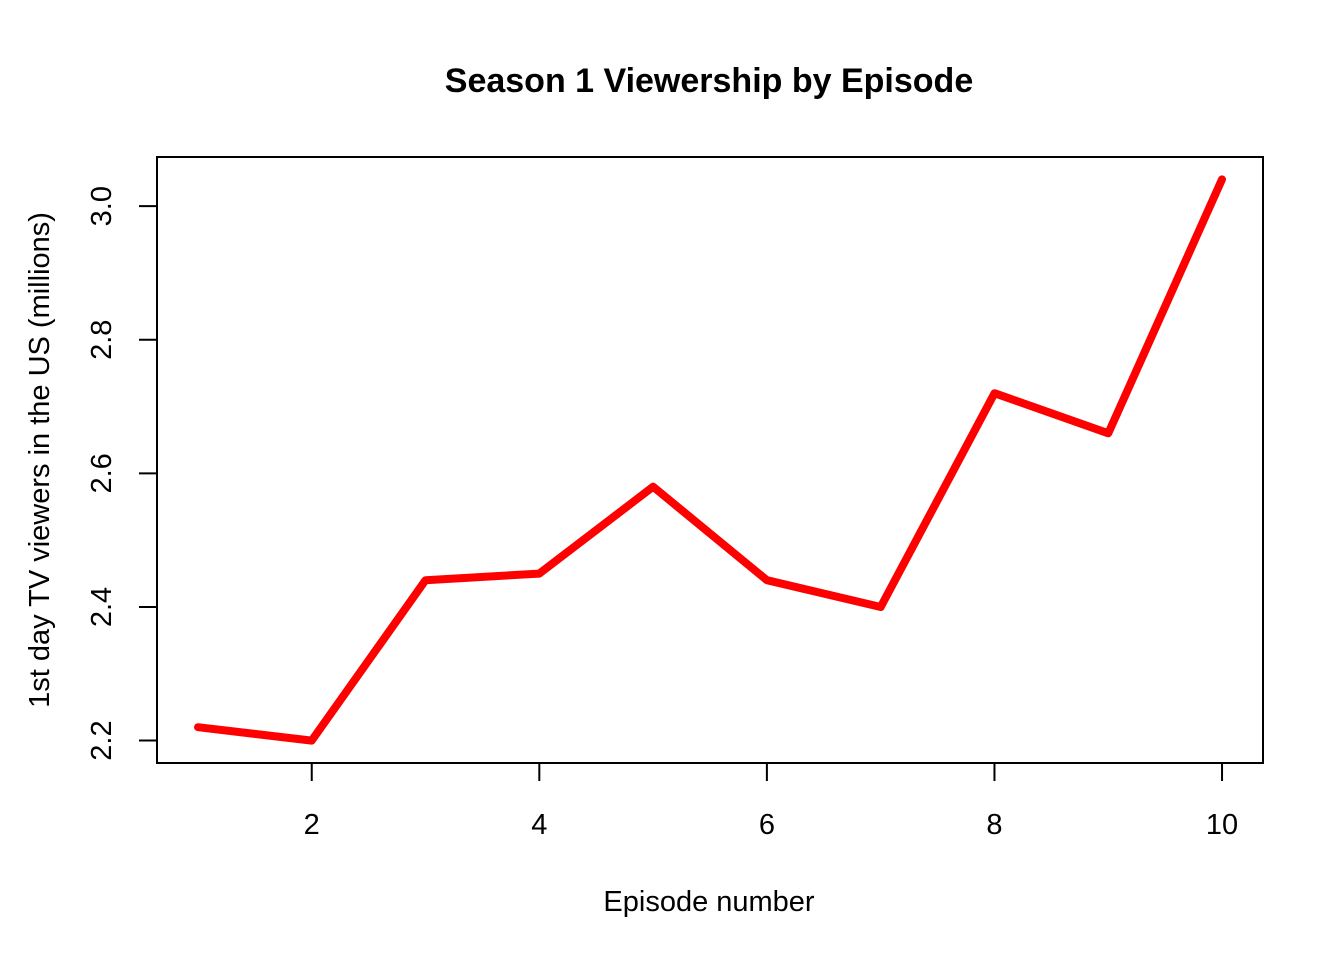 The image size is (1344, 960). I want to click on y-axis: 2.2 2.4 2.6 2.8 3.0, so click(121, 473).